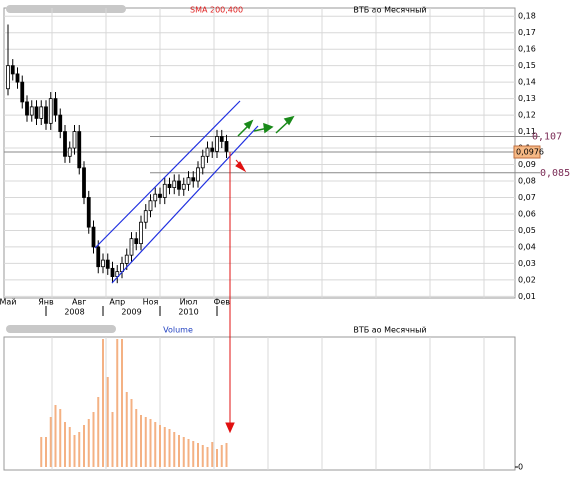 The width and height of the screenshot is (587, 481). I want to click on y-tick-label: 0,15, so click(527, 65).